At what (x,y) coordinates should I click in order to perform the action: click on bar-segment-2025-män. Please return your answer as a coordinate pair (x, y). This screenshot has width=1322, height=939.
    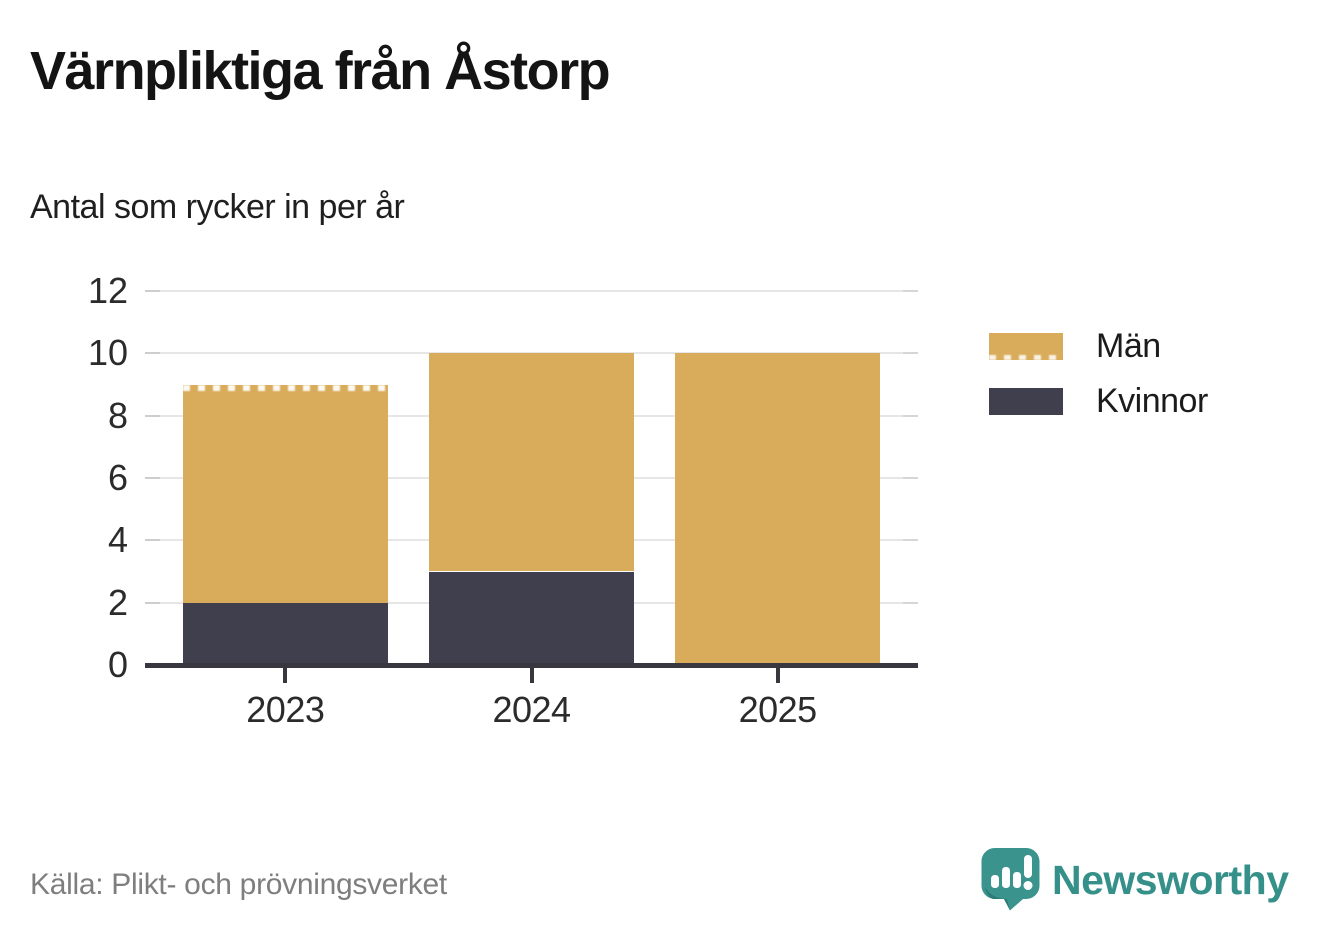
    Looking at the image, I should click on (777, 509).